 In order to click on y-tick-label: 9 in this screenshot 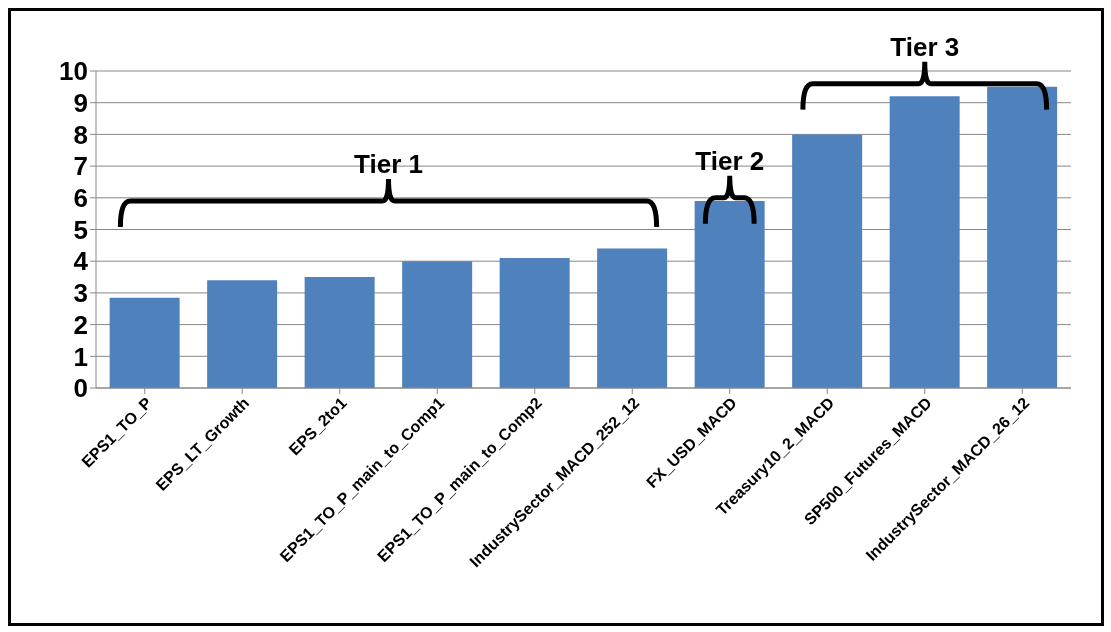, I will do `click(80, 102)`.